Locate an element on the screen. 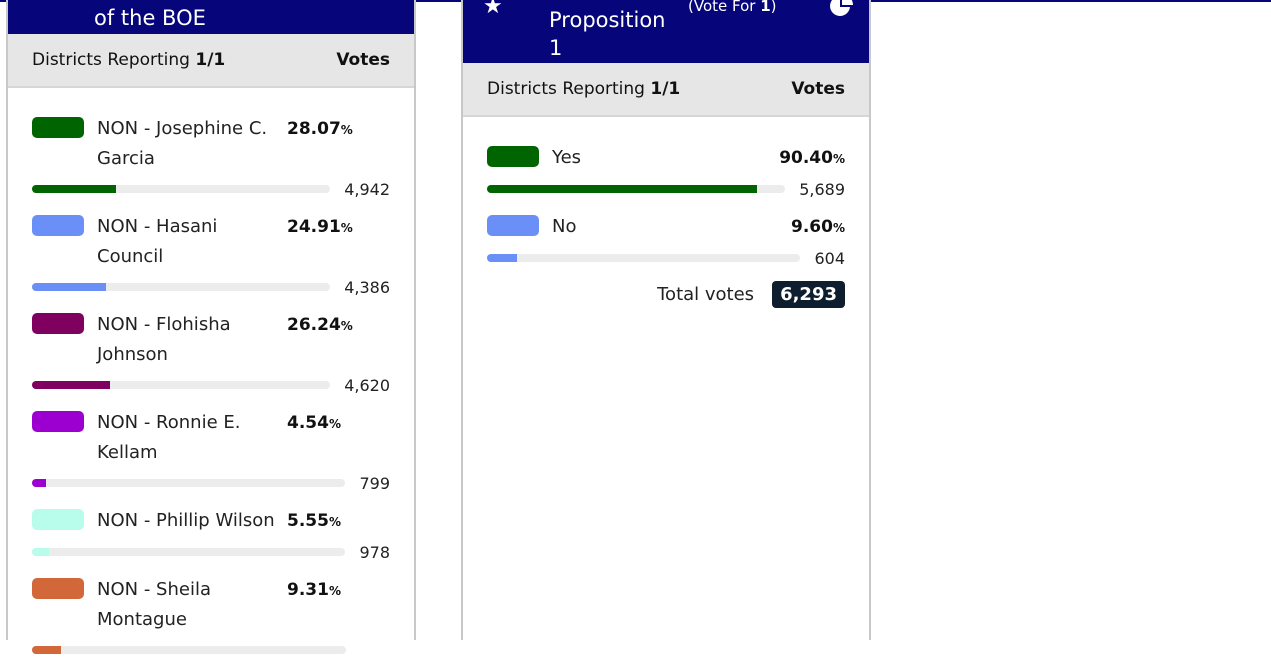 The image size is (1271, 661). candidate-votes: 5,689 is located at coordinates (822, 189).